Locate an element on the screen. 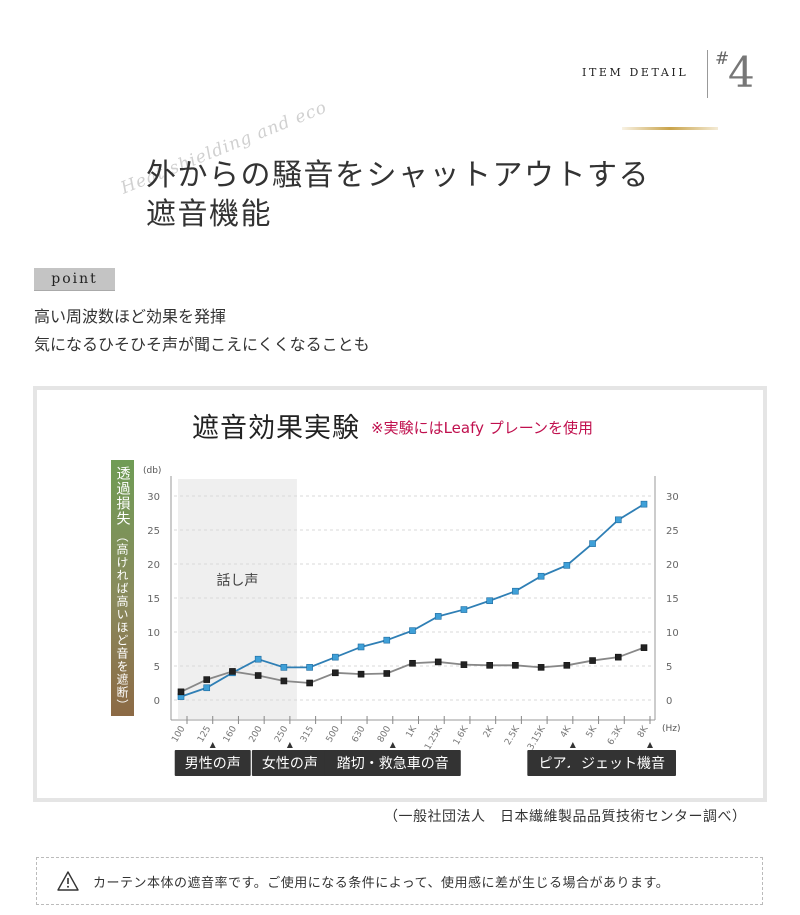 The width and height of the screenshot is (800, 915). x-tick-label: 2.5K is located at coordinates (512, 735).